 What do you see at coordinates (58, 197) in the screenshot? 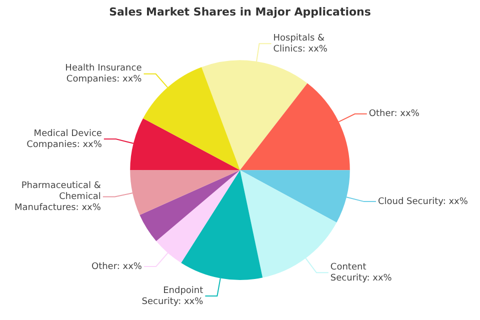
I see `slice-label: Pharmaceutical & Chemical Manufactures: xx%` at bounding box center [58, 197].